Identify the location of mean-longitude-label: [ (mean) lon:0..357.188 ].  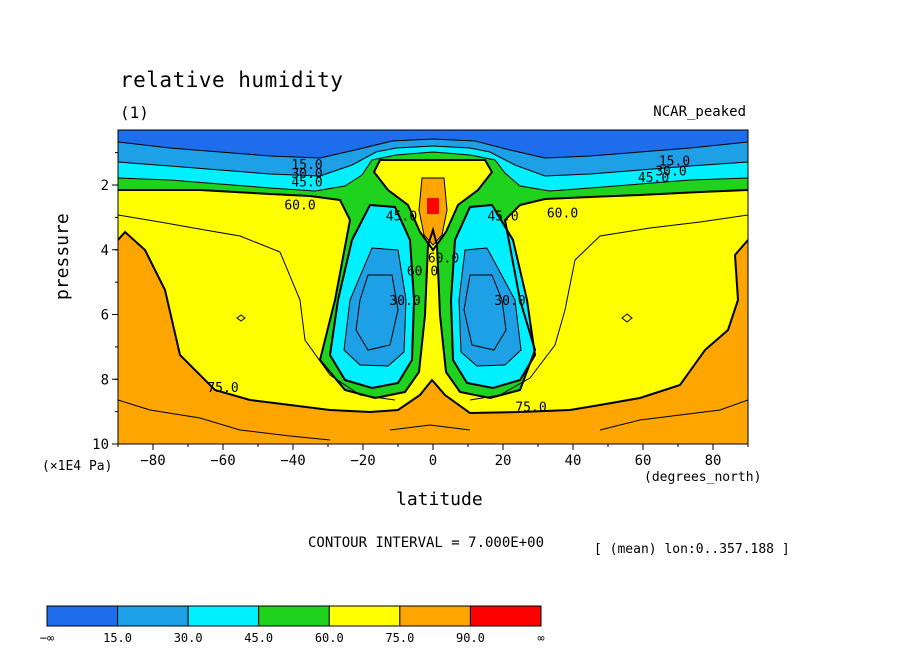
(692, 549).